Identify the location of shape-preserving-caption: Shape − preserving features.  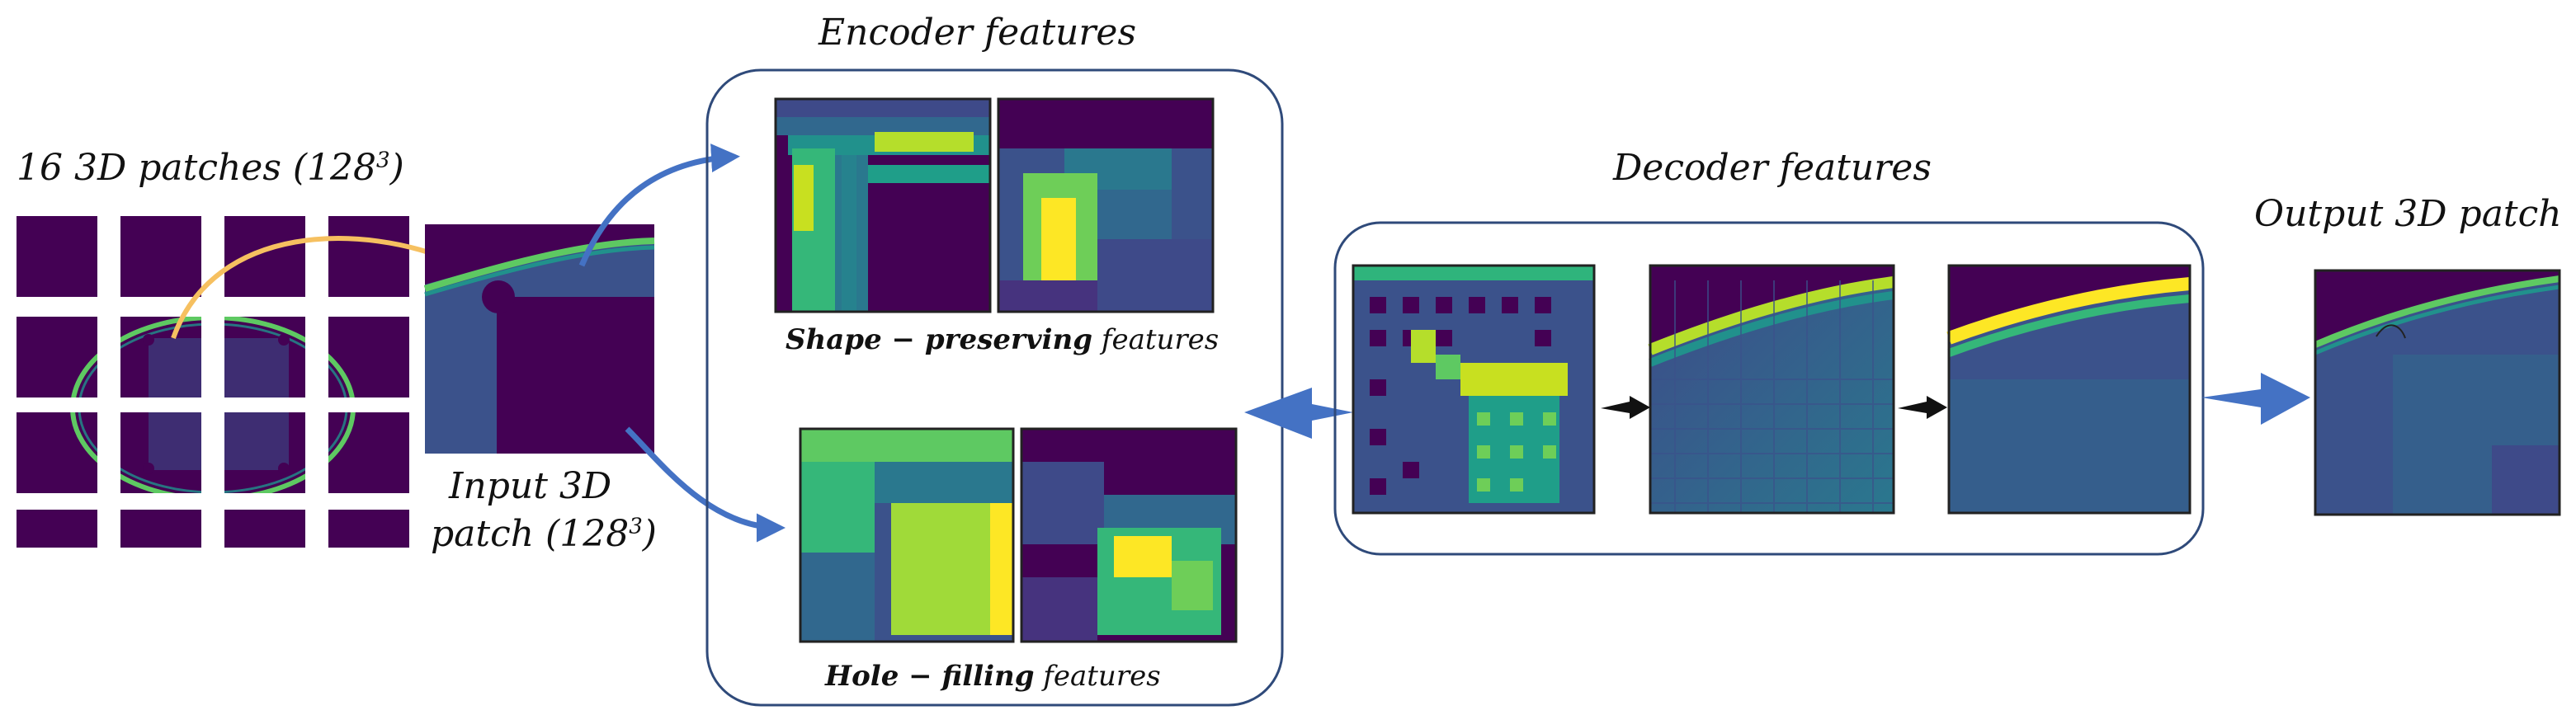
(1003, 339).